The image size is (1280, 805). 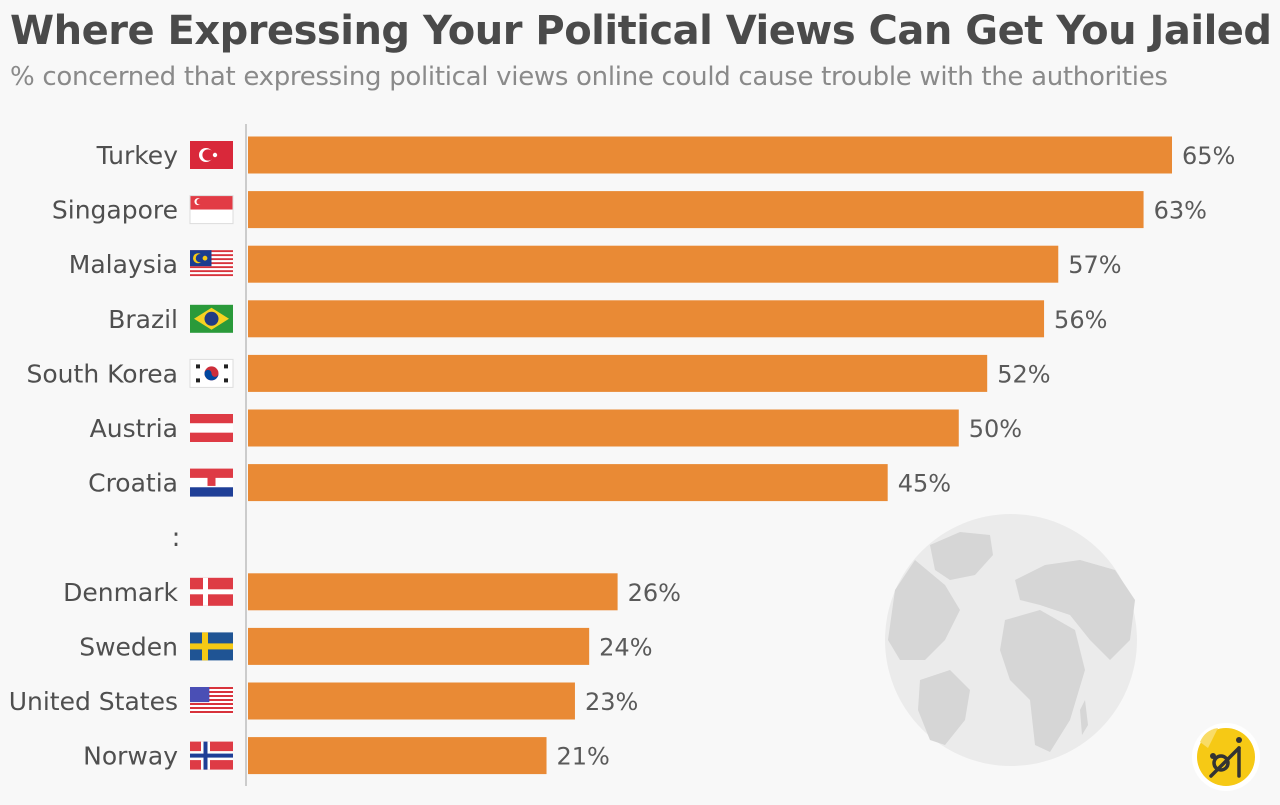 What do you see at coordinates (583, 757) in the screenshot?
I see `value-label: 21%` at bounding box center [583, 757].